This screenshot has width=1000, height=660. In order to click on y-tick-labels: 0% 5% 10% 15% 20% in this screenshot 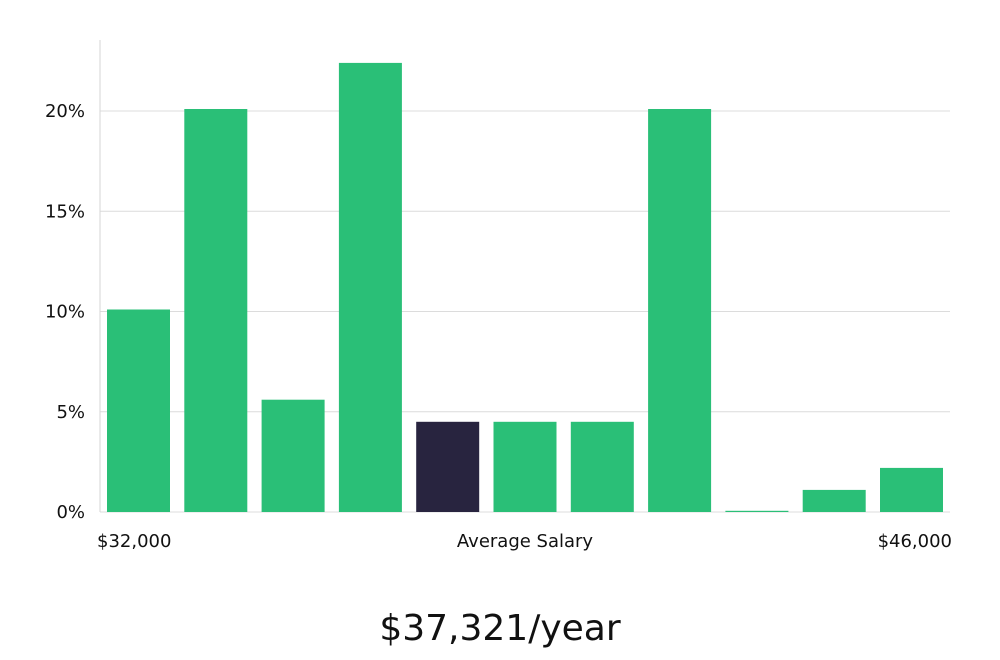, I will do `click(65, 312)`.